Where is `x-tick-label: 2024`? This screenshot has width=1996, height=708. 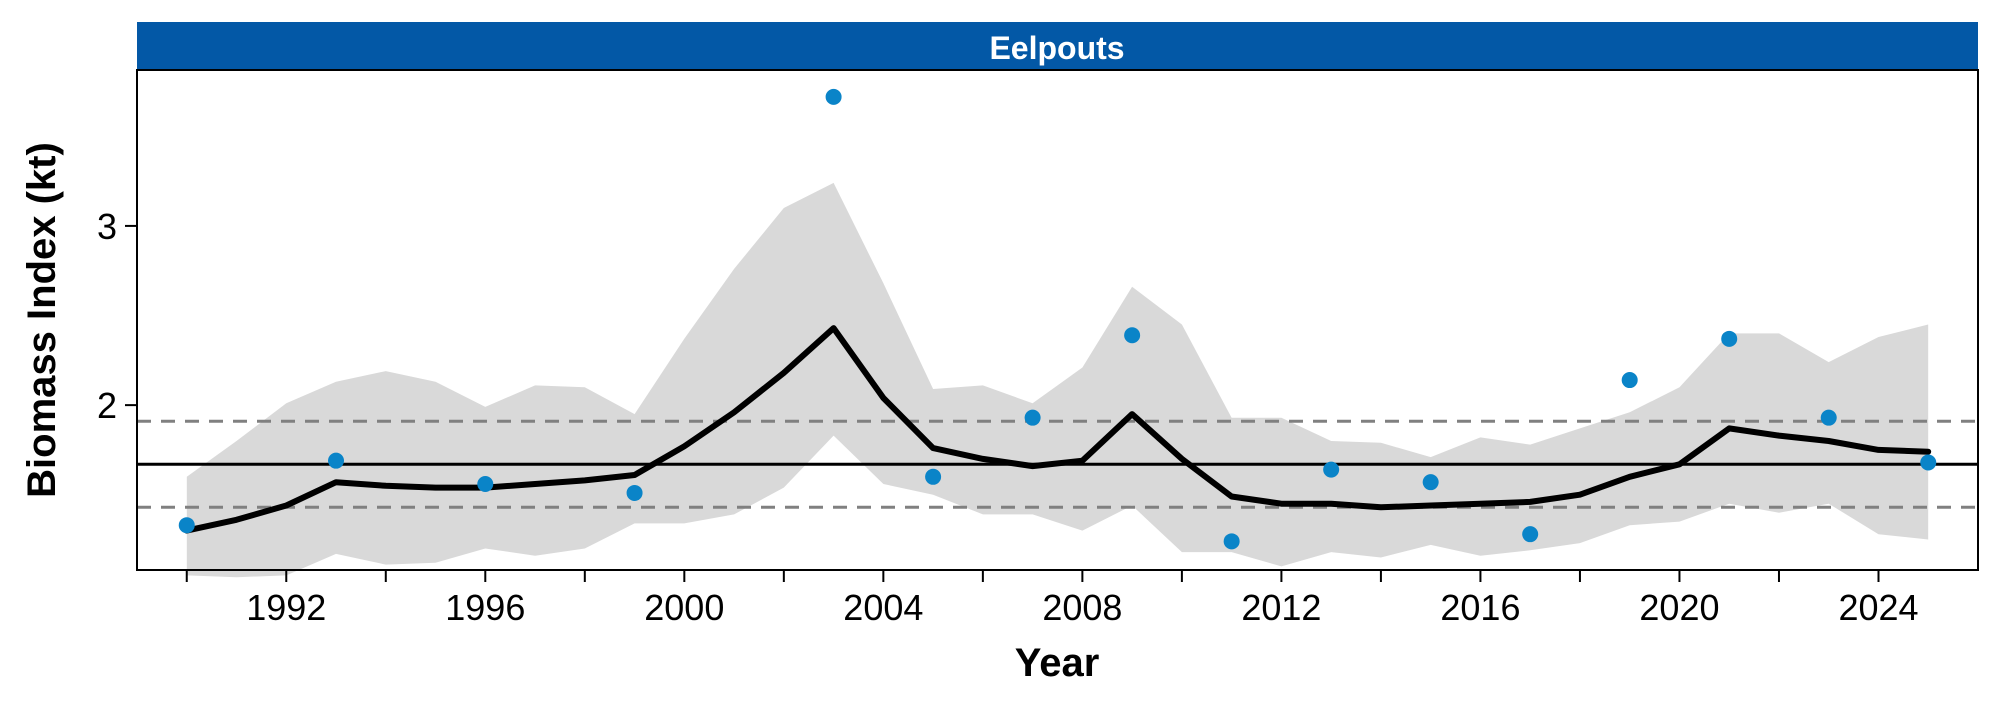
x-tick-label: 2024 is located at coordinates (1878, 607).